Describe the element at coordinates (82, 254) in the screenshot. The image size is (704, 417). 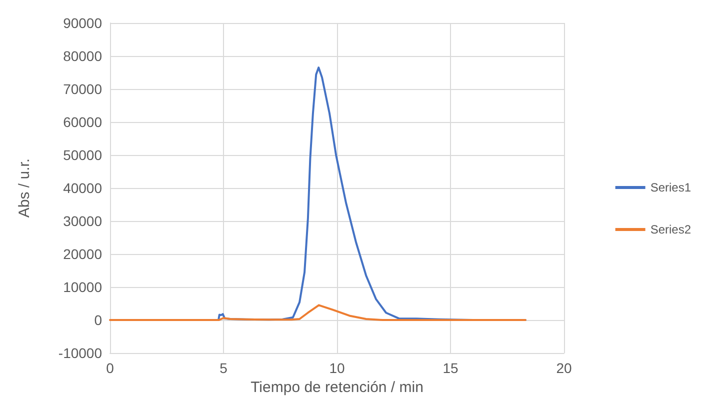
I see `y-tick-label: 20000` at that location.